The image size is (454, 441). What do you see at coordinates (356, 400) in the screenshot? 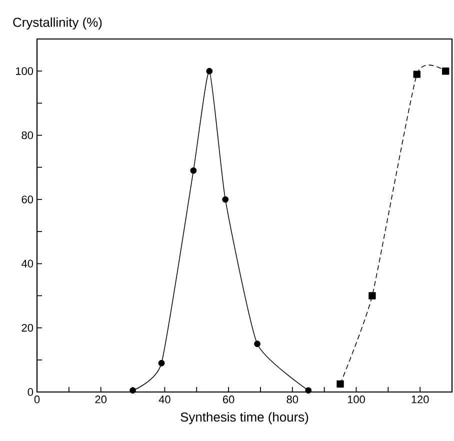
I see `x-tick-label: 100` at bounding box center [356, 400].